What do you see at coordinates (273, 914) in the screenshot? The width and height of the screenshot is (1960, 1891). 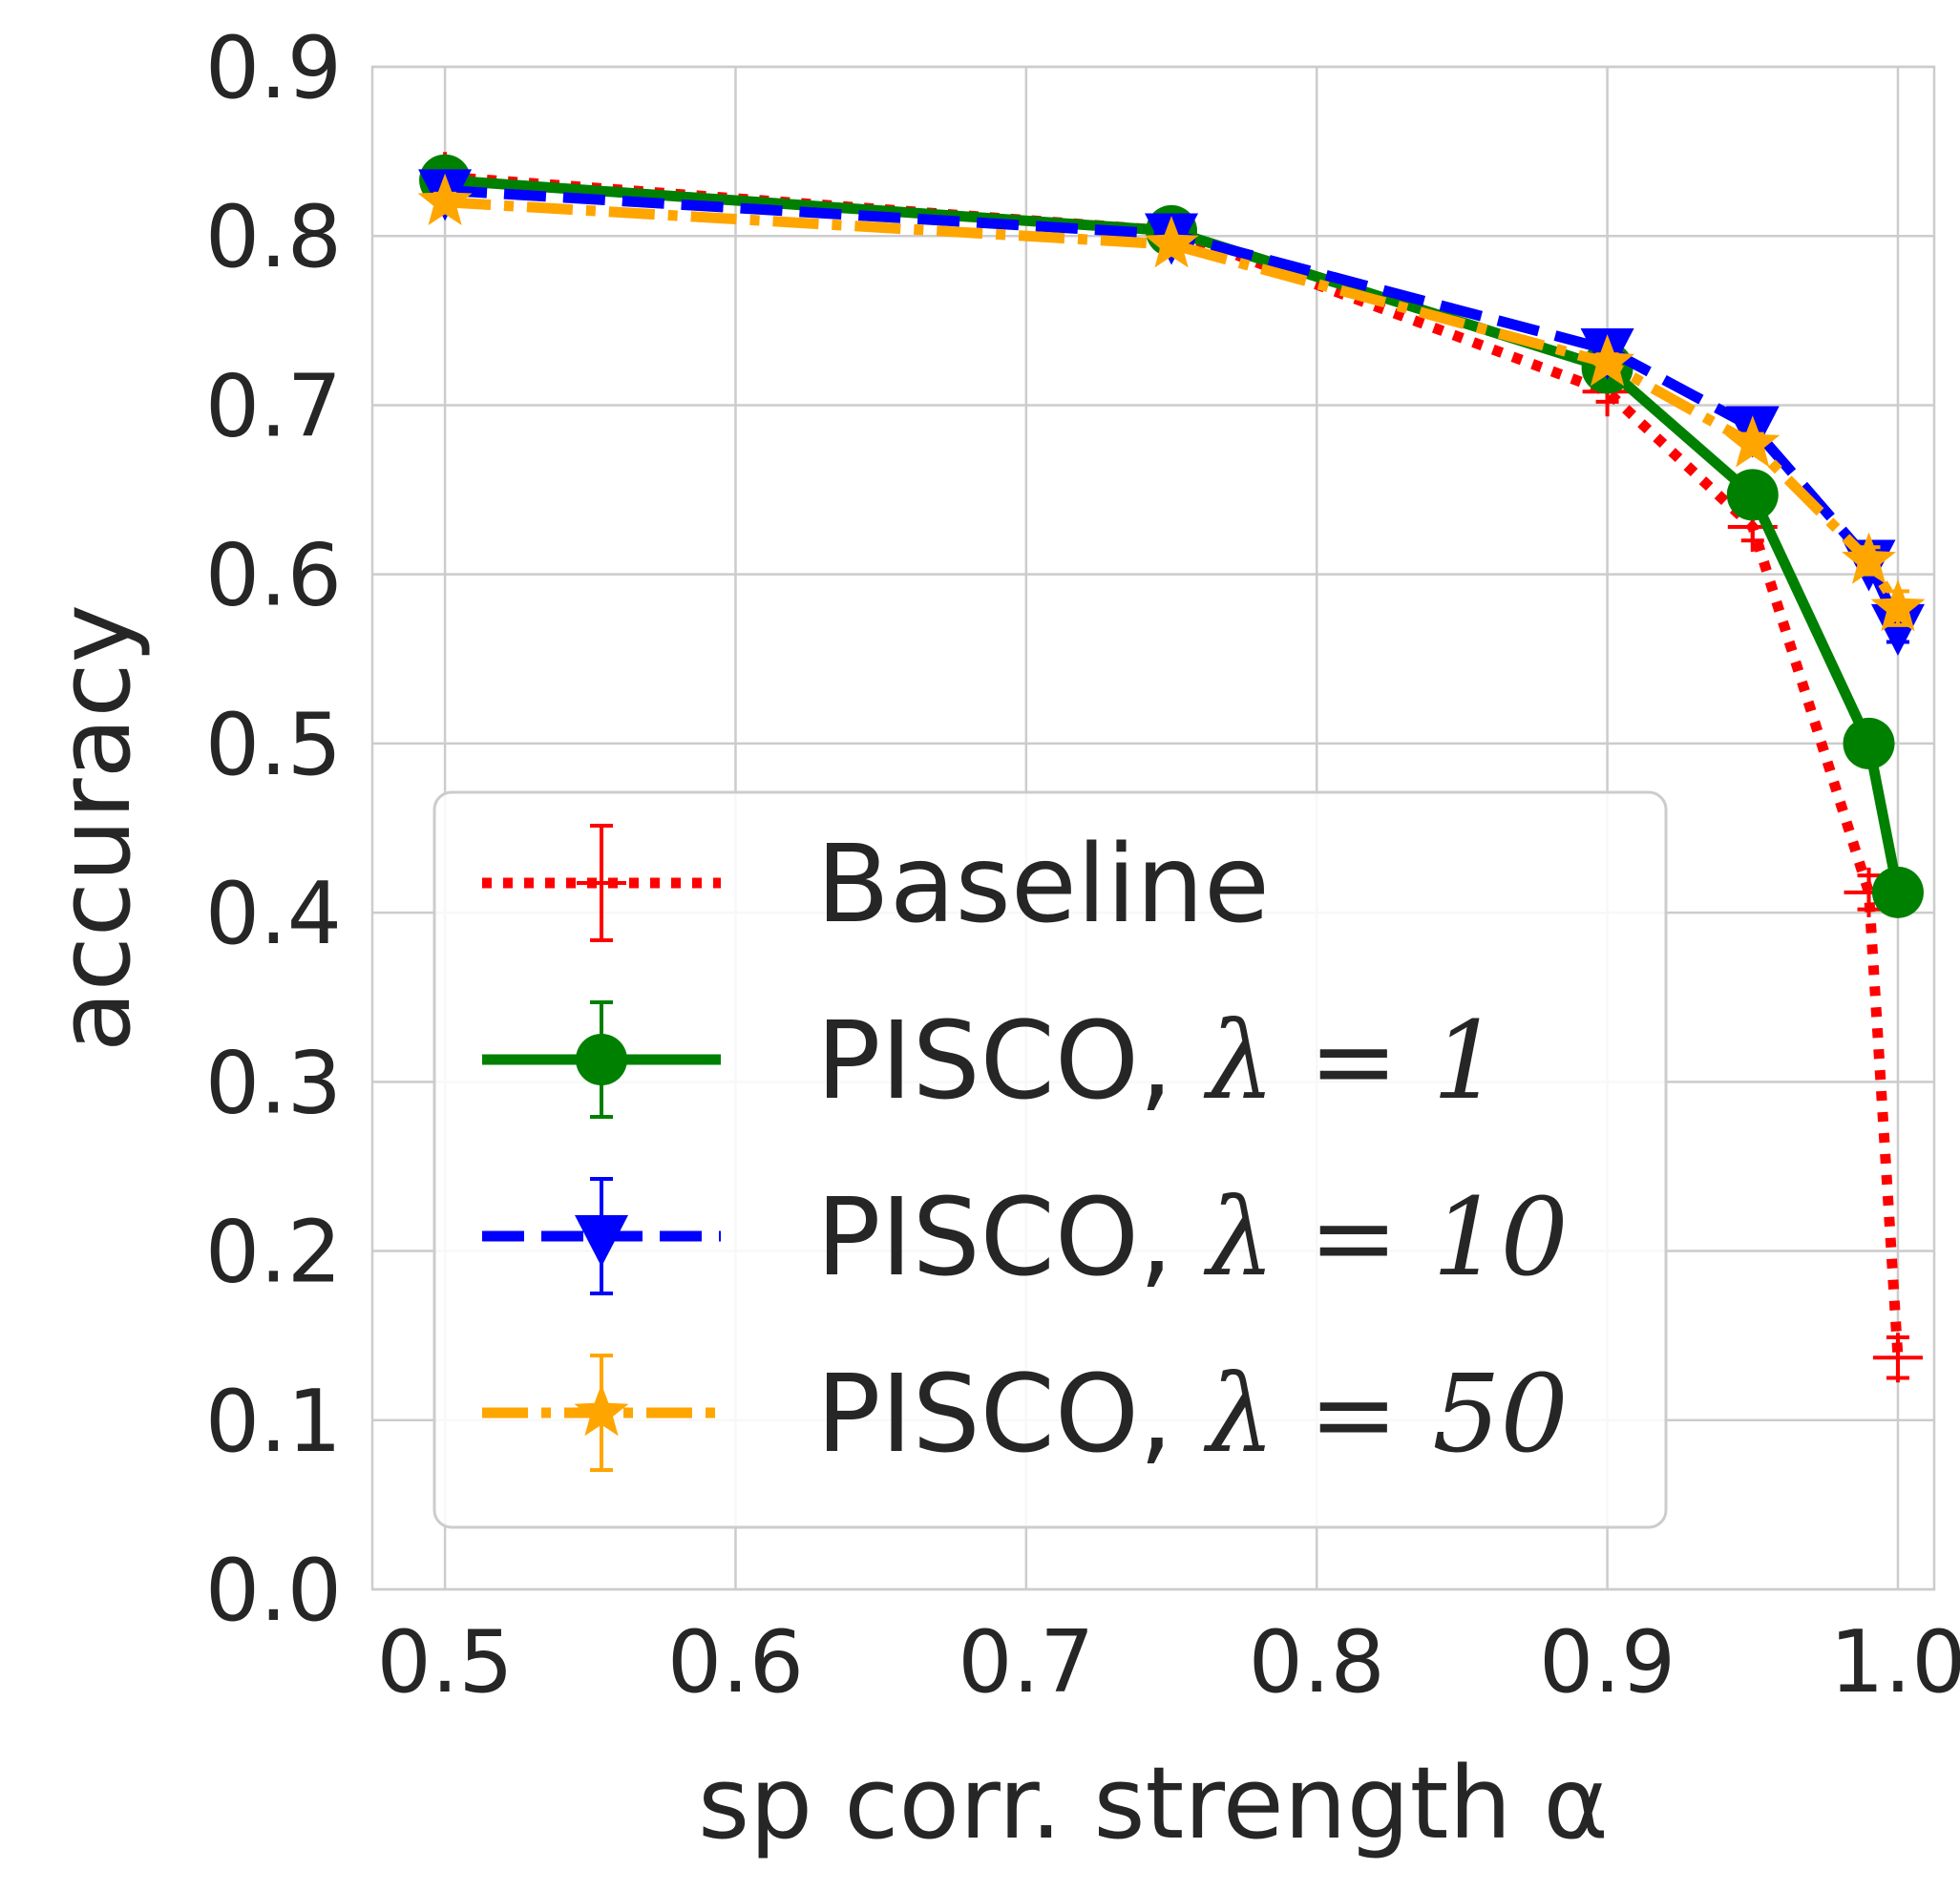 I see `y-tick-label: 0.4` at bounding box center [273, 914].